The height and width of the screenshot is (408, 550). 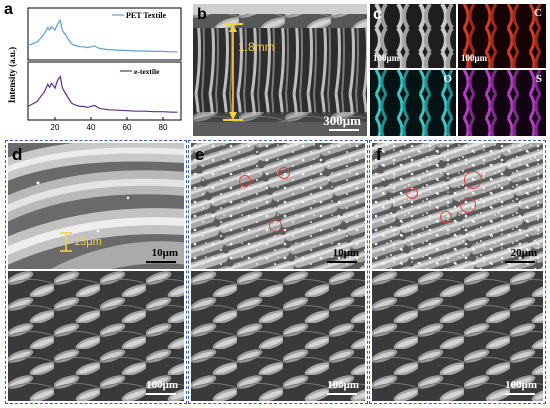 I want to click on panel-f-bottom-scale: 100μm, so click(x=521, y=385).